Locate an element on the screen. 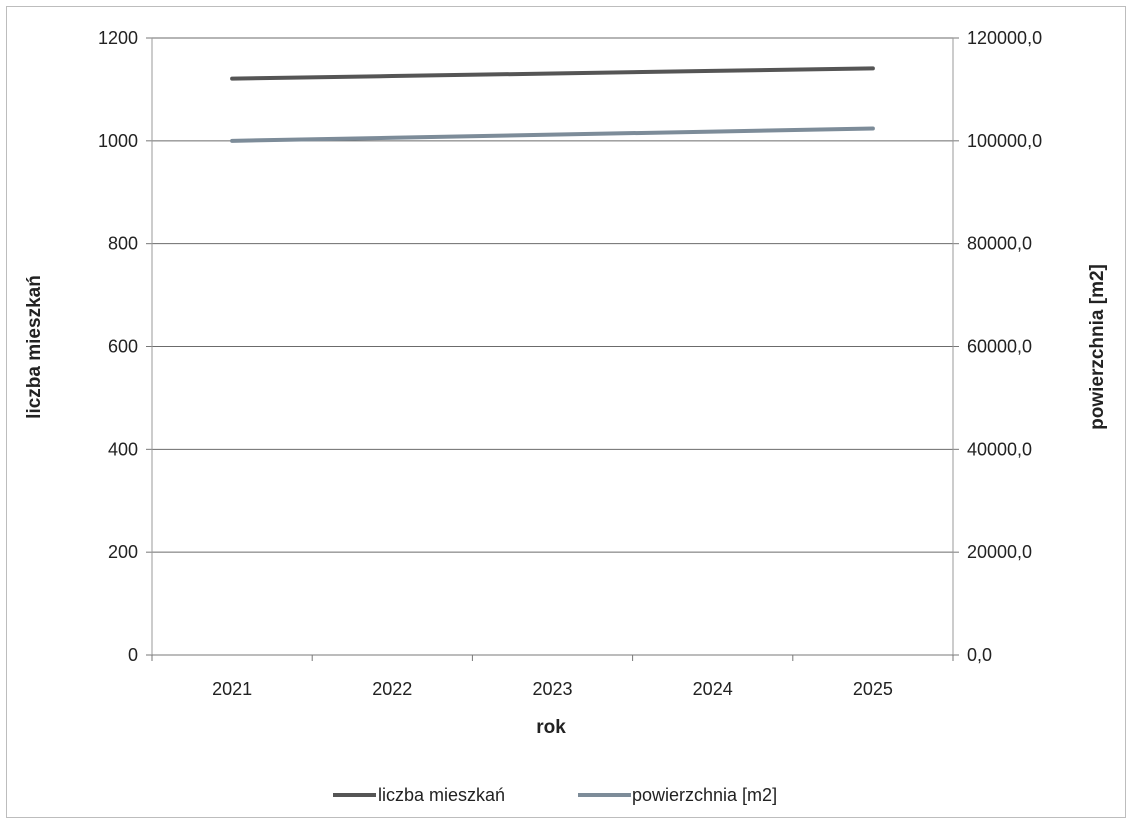 The height and width of the screenshot is (822, 1130). x-axis-ticks: 2021 2022 2023 2024 2025 is located at coordinates (552, 689).